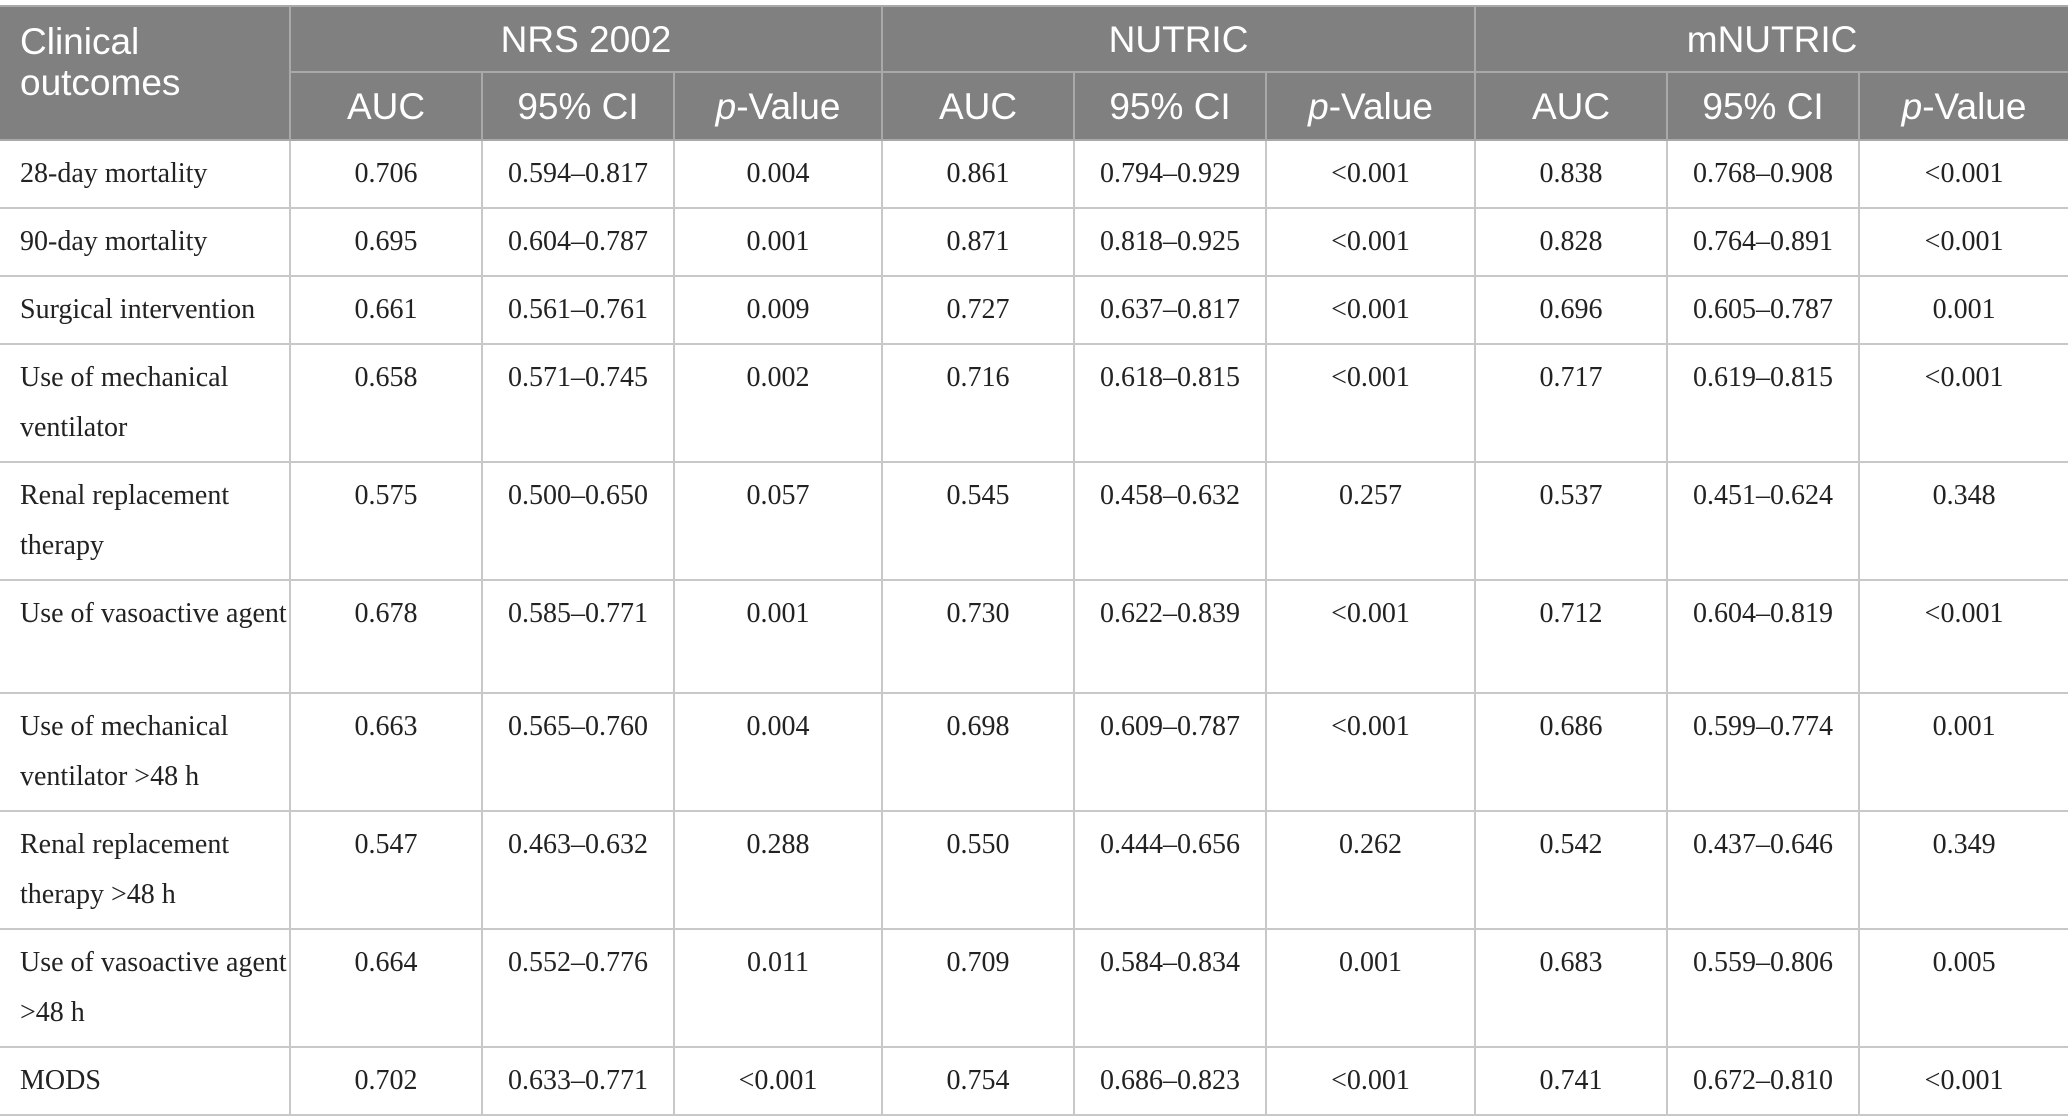 The width and height of the screenshot is (2068, 1116). I want to click on nrs2002-ci-cell: 0.561–0.761, so click(578, 310).